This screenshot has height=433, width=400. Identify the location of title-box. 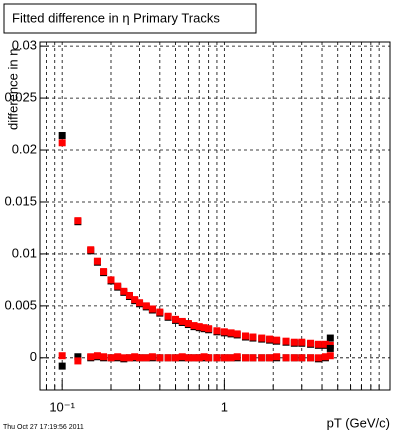
(130, 18).